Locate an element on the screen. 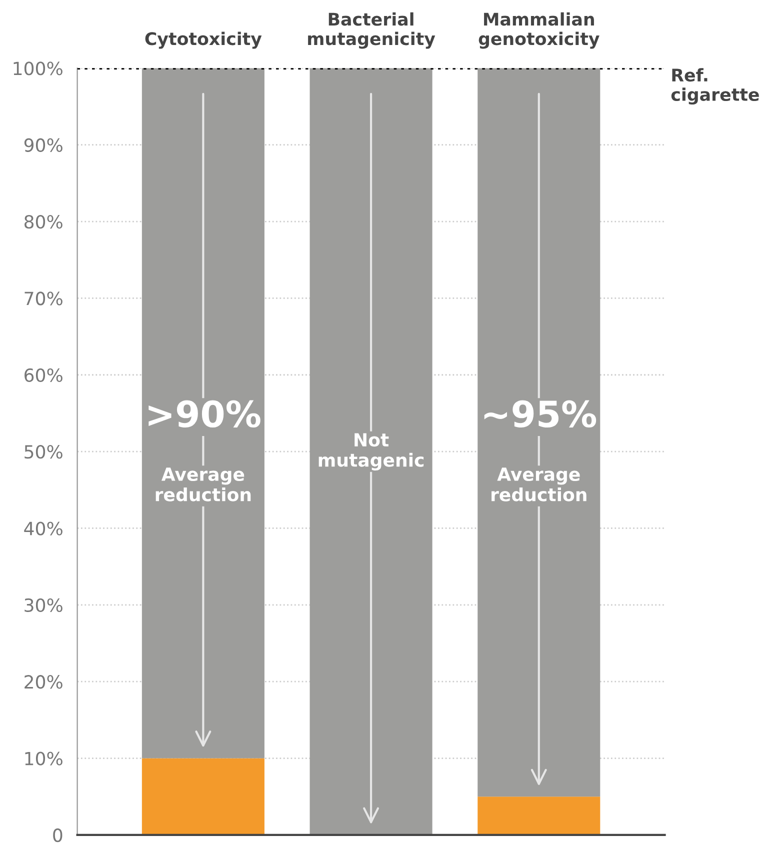 Image resolution: width=773 pixels, height=852 pixels. y-tick-label: 90% is located at coordinates (43, 145).